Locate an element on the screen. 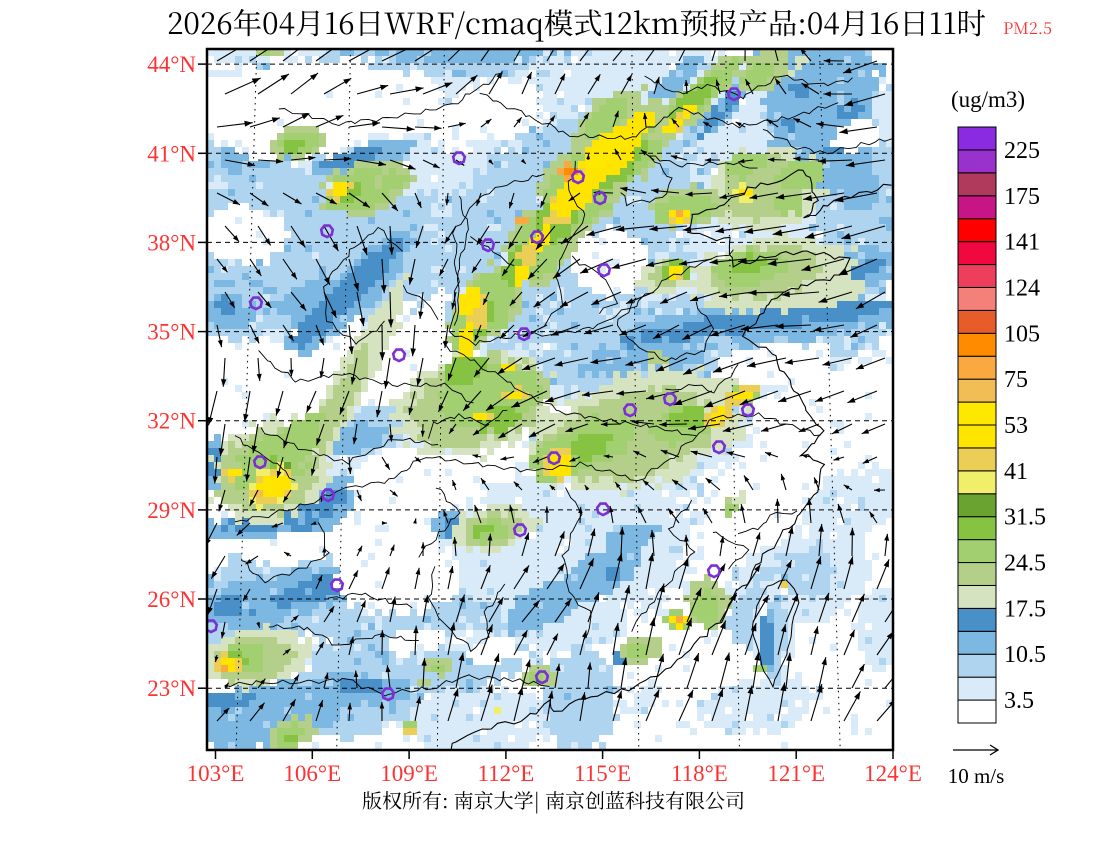  svg-text: 121°E is located at coordinates (796, 773).